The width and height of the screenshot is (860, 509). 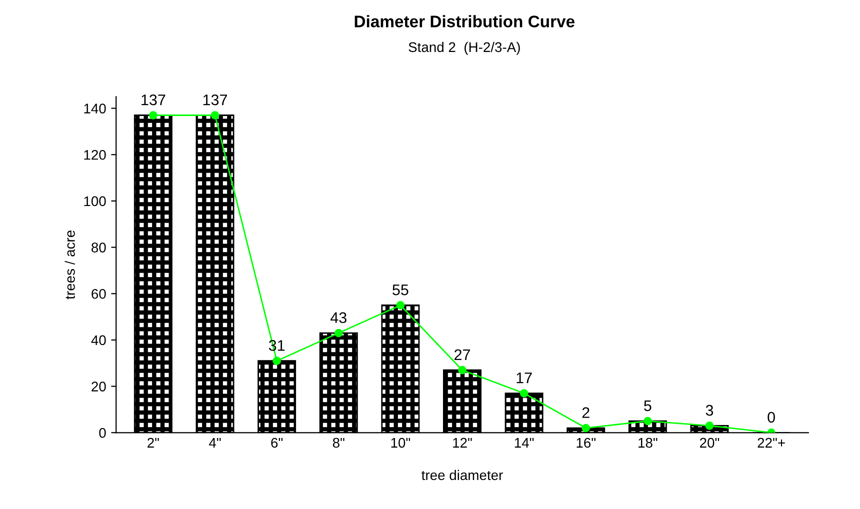 I want to click on y-tick-label: 40, so click(x=98, y=340).